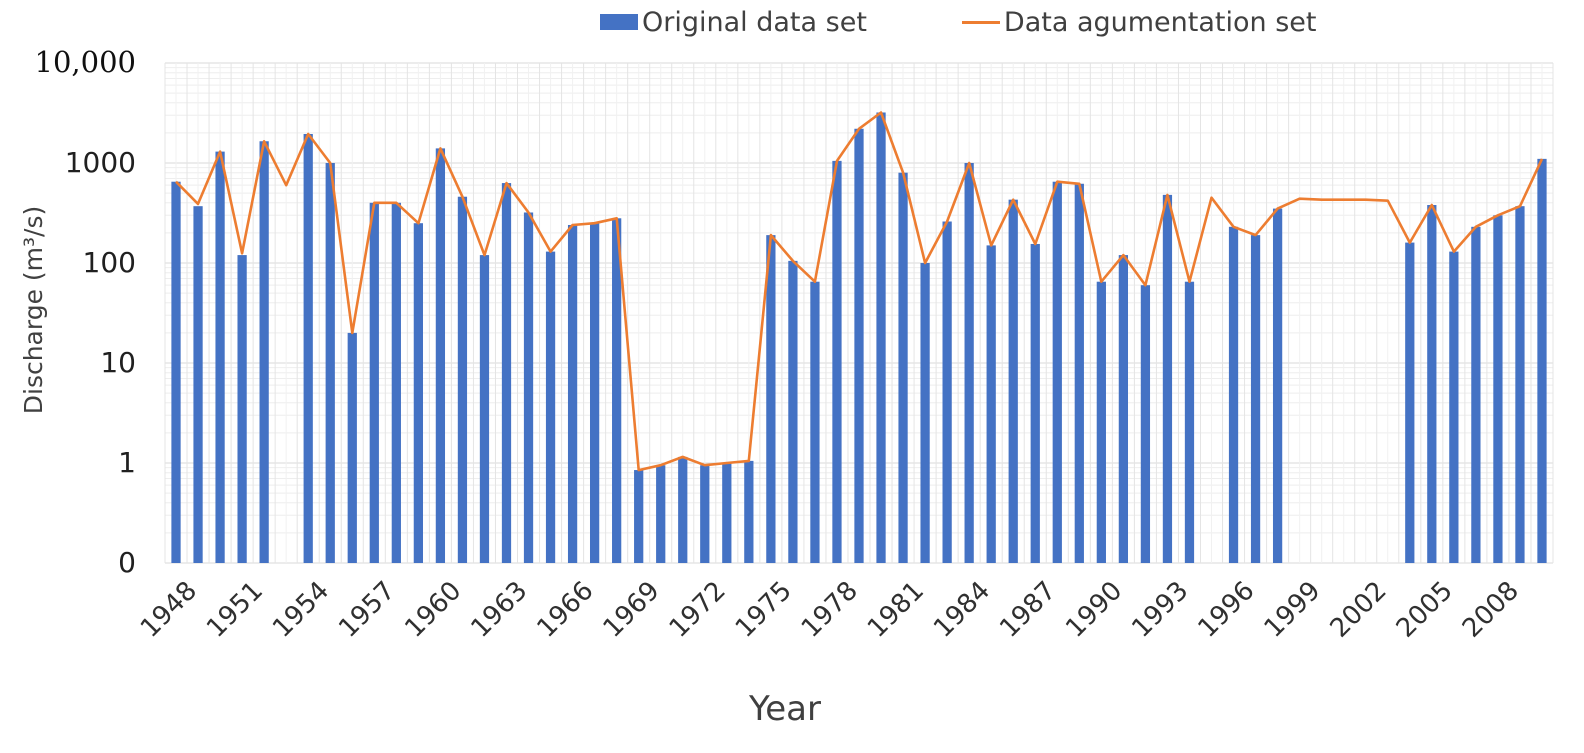 The width and height of the screenshot is (1584, 753). Describe the element at coordinates (572, 393) in the screenshot. I see `bar-1966` at that location.